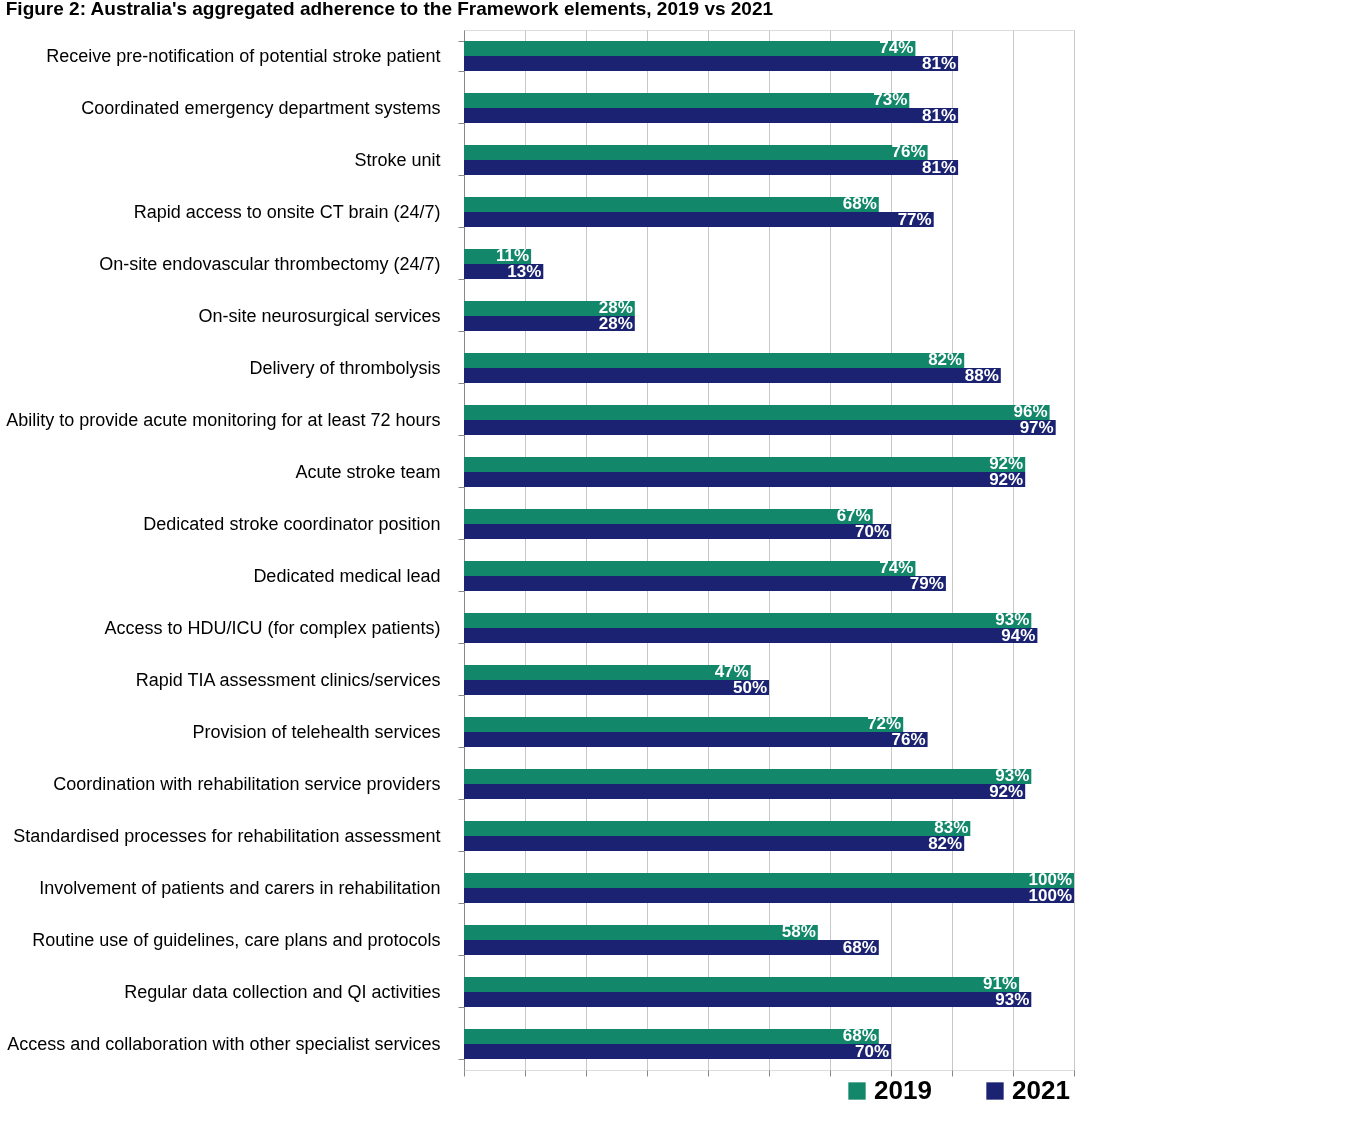  What do you see at coordinates (261, 107) in the screenshot?
I see `y-tick-label: Coordinated emergency department systems` at bounding box center [261, 107].